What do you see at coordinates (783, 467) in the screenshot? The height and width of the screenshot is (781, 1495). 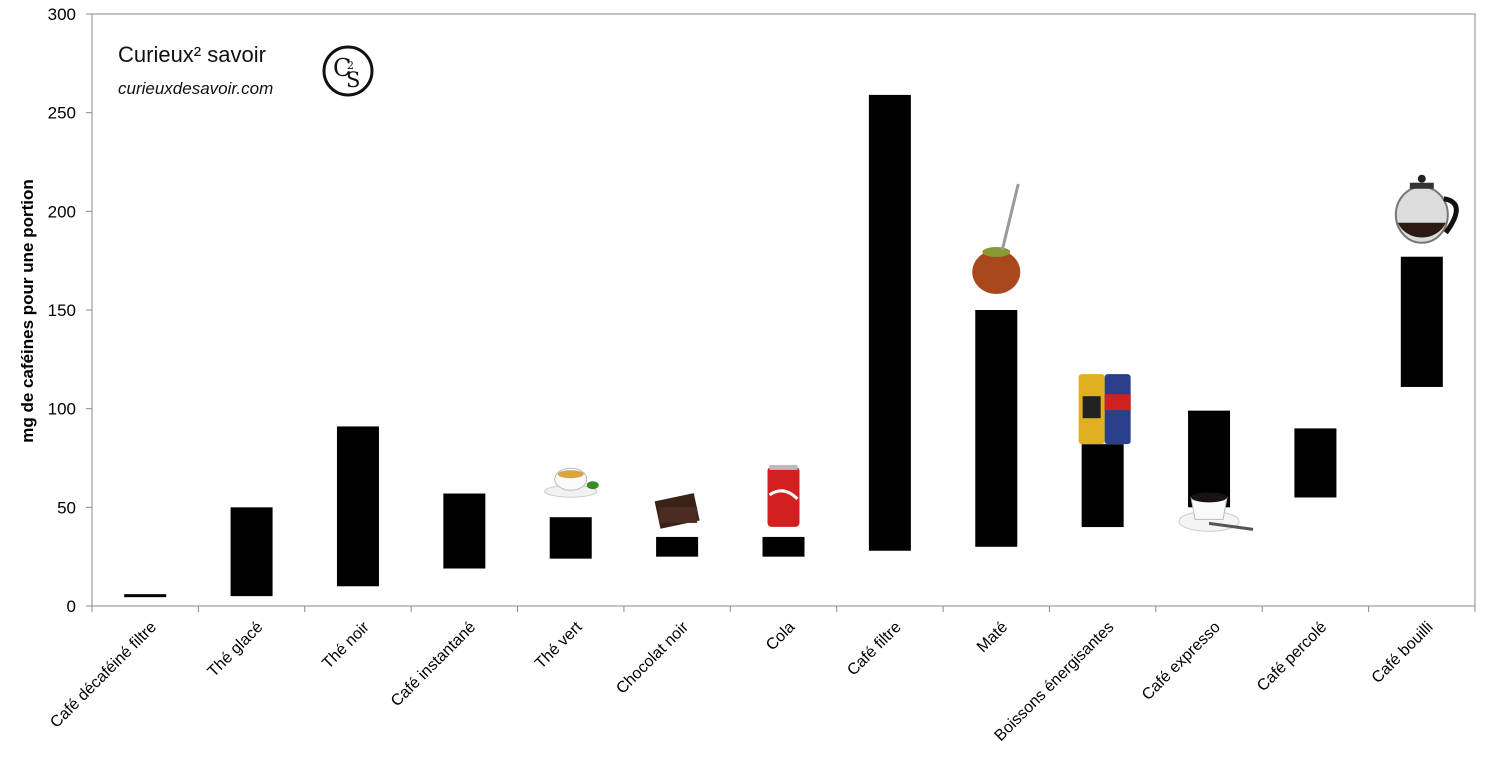 I see `can-top` at bounding box center [783, 467].